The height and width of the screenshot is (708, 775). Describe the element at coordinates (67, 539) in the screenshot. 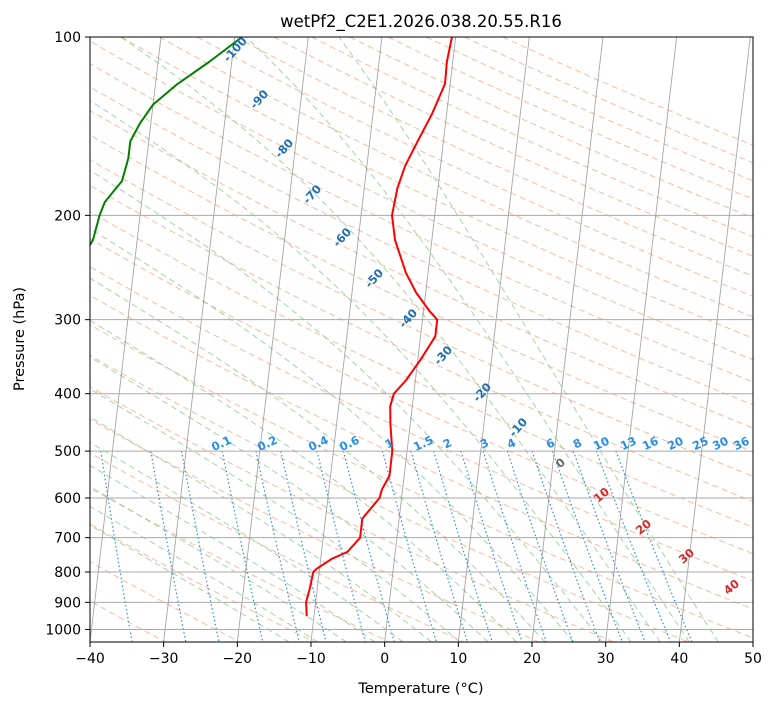

I see `y-axis-tick-label: 700` at that location.